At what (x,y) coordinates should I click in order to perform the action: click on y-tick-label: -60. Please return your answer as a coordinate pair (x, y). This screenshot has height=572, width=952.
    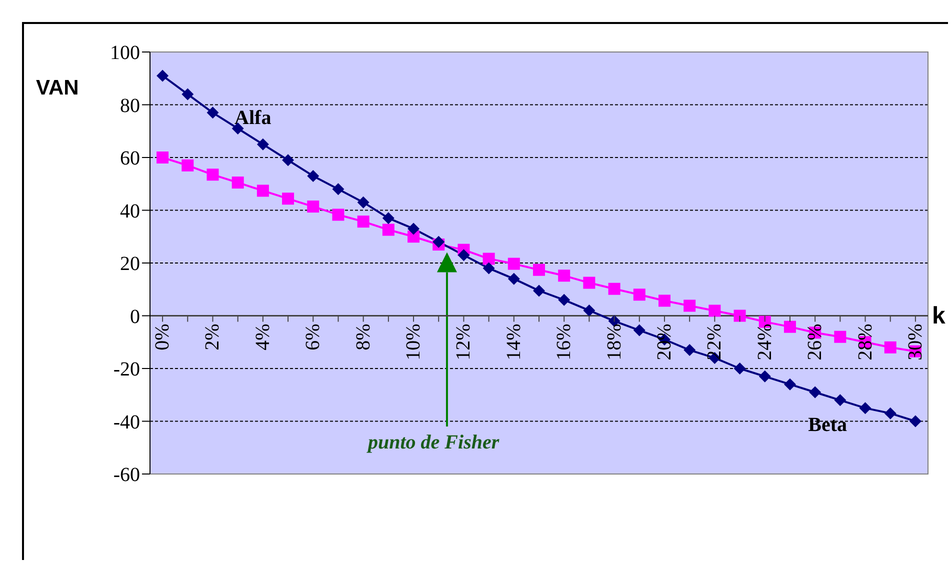
    Looking at the image, I should click on (126, 475).